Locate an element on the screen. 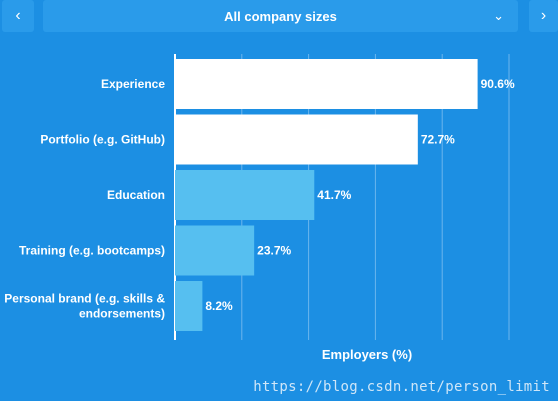 The height and width of the screenshot is (401, 558). watermark: https://blog.csdn.net/person_limit is located at coordinates (401, 387).